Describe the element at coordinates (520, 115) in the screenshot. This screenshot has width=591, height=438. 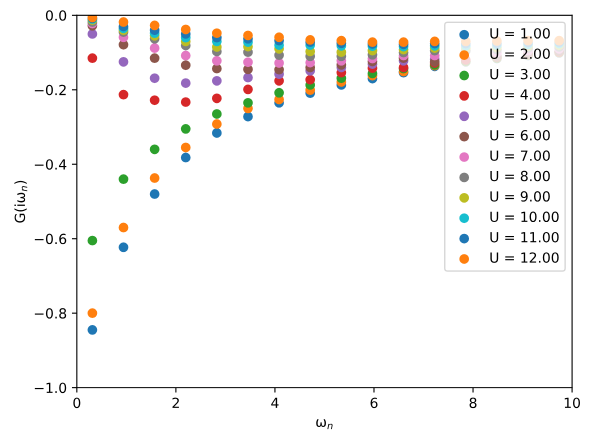
I see `legend-label: U = 5.00` at that location.